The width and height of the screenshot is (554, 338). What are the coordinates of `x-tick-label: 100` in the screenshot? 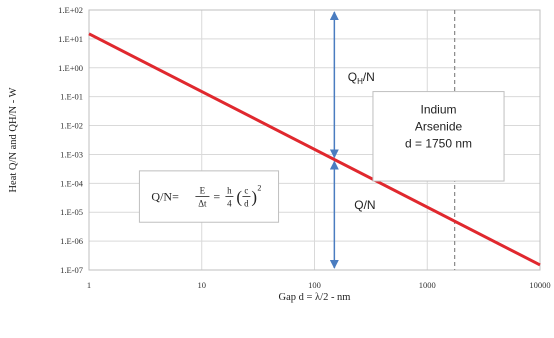 It's located at (314, 285).